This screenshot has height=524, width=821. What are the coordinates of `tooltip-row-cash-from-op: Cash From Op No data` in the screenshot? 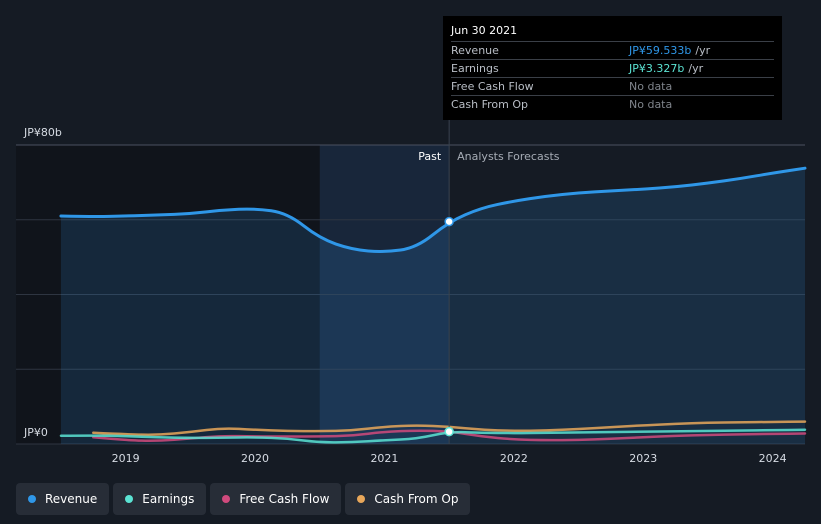 It's located at (612, 104).